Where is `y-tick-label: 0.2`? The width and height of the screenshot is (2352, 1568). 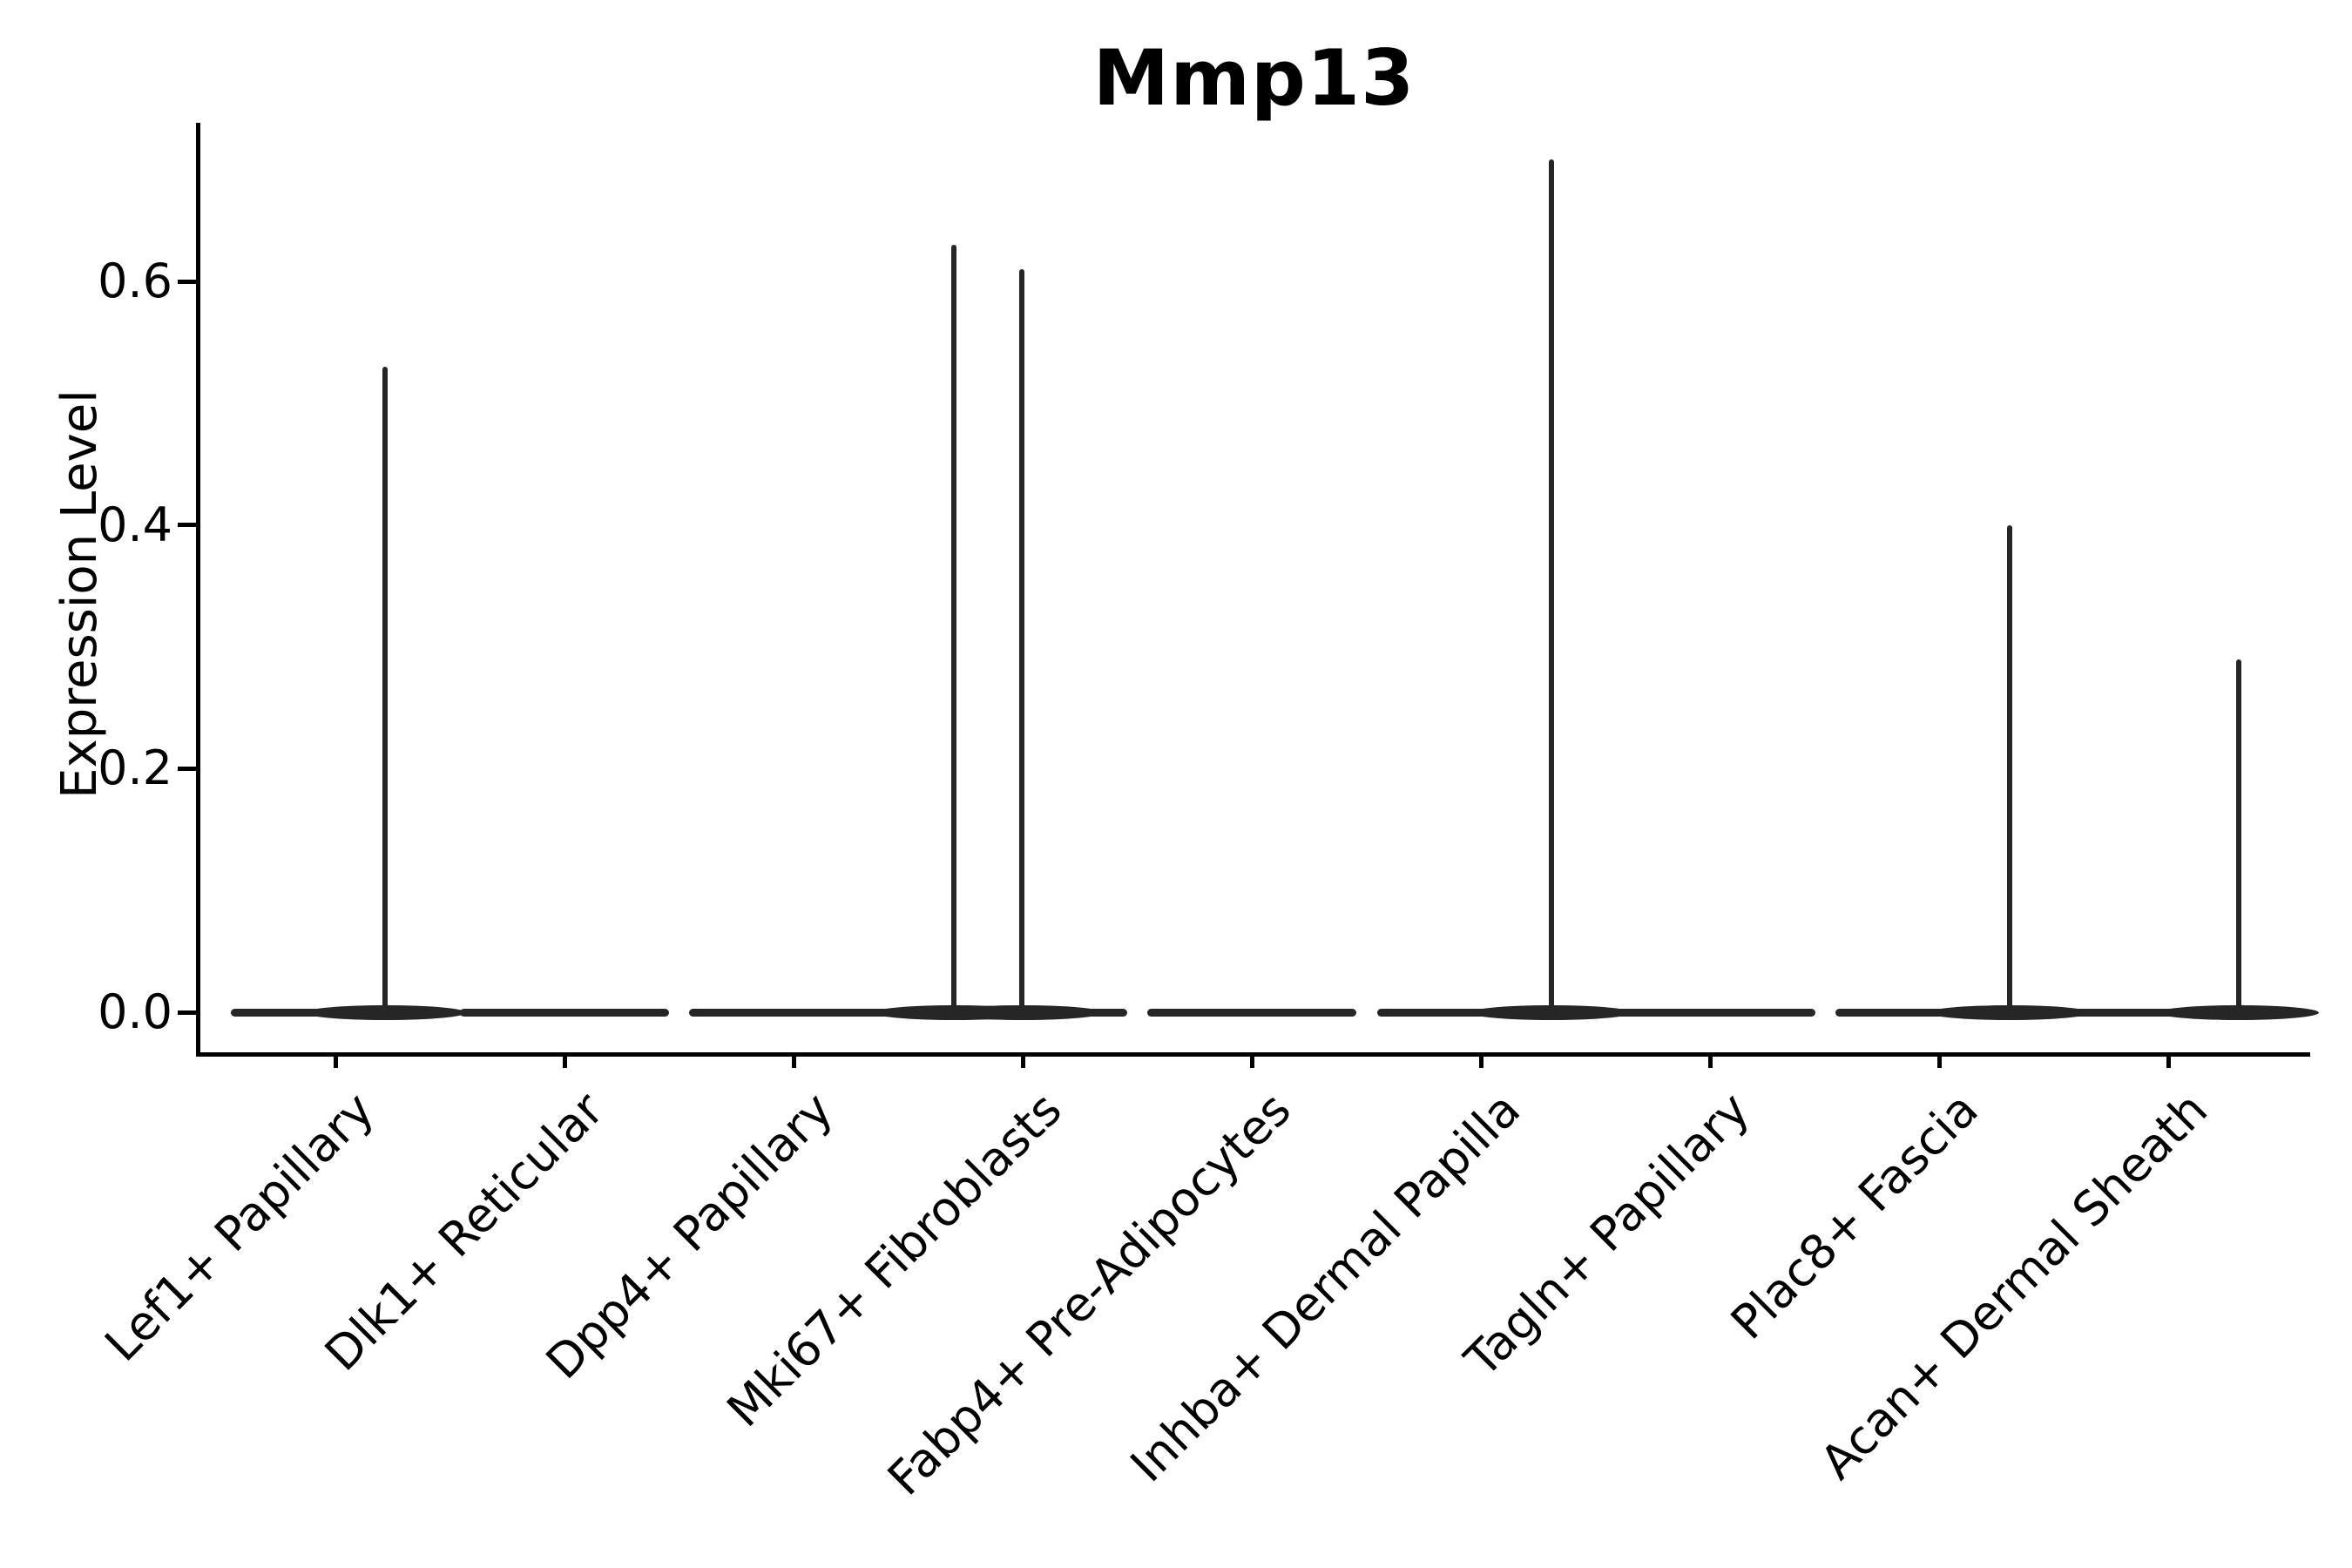 y-tick-label: 0.2 is located at coordinates (135, 768).